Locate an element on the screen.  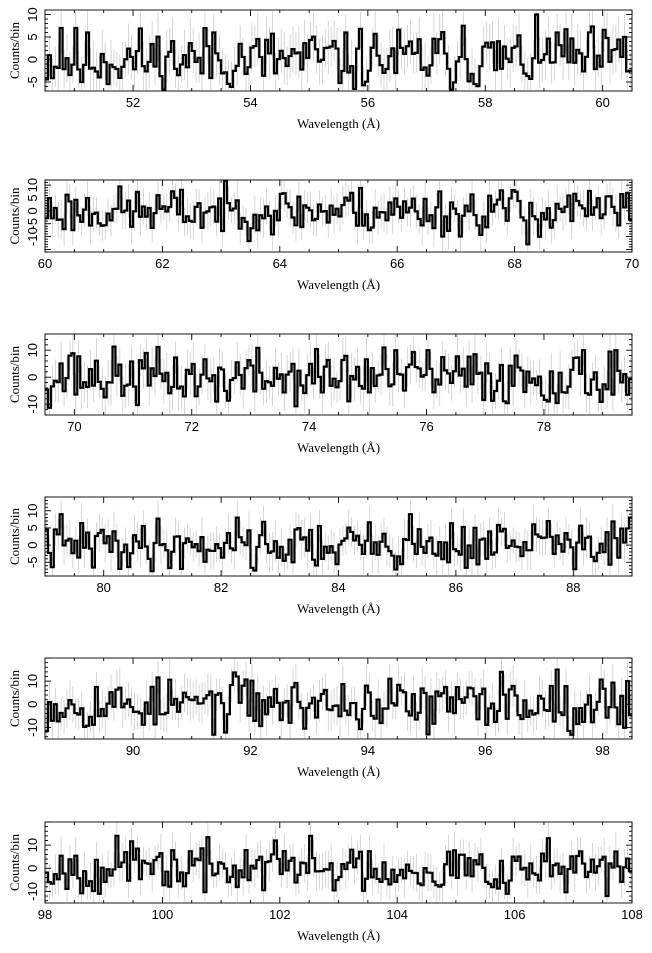
x-tick-label: 104 is located at coordinates (397, 914).